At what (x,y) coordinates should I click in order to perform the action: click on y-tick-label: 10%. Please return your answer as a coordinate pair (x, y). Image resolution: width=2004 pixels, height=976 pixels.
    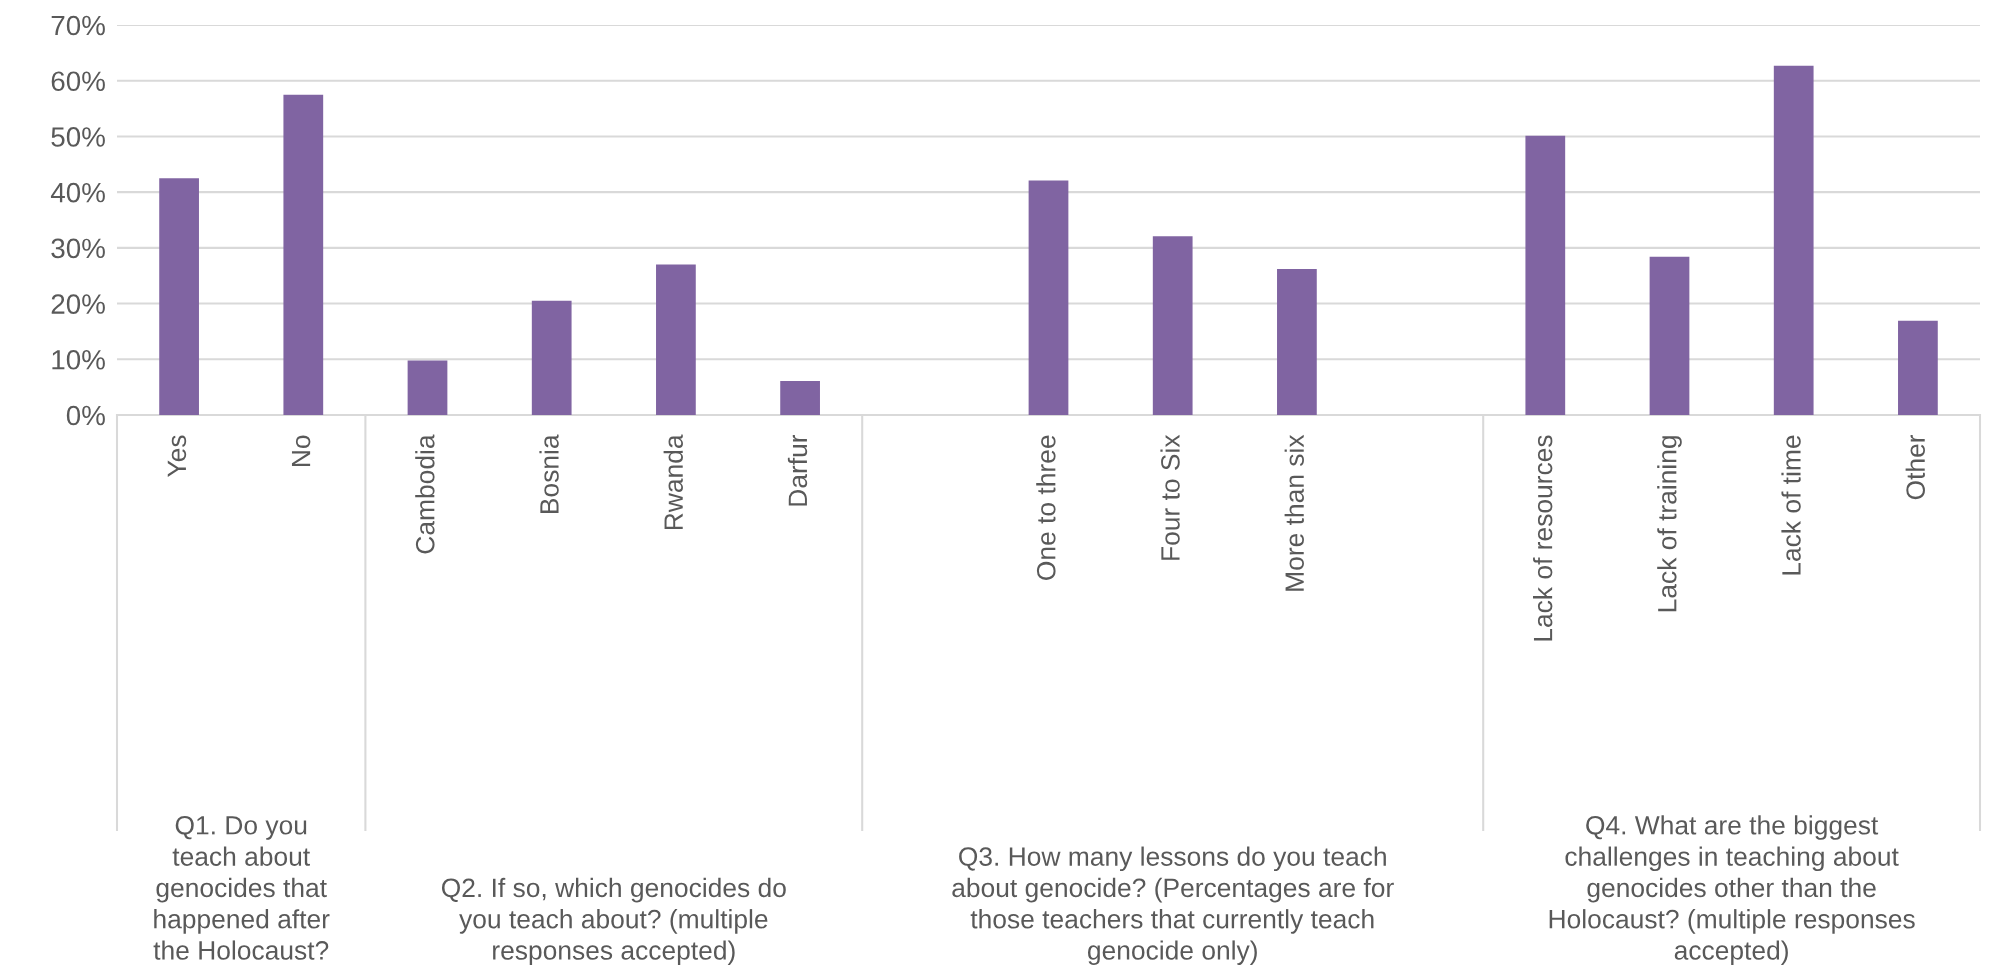
    Looking at the image, I should click on (78, 359).